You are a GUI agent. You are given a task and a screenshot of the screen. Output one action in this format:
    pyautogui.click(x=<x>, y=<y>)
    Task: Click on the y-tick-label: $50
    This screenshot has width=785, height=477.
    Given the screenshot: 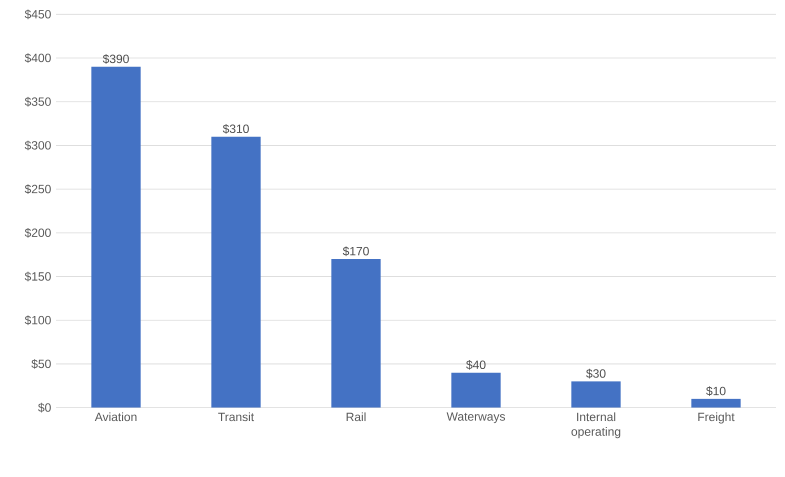 What is the action you would take?
    pyautogui.click(x=41, y=364)
    